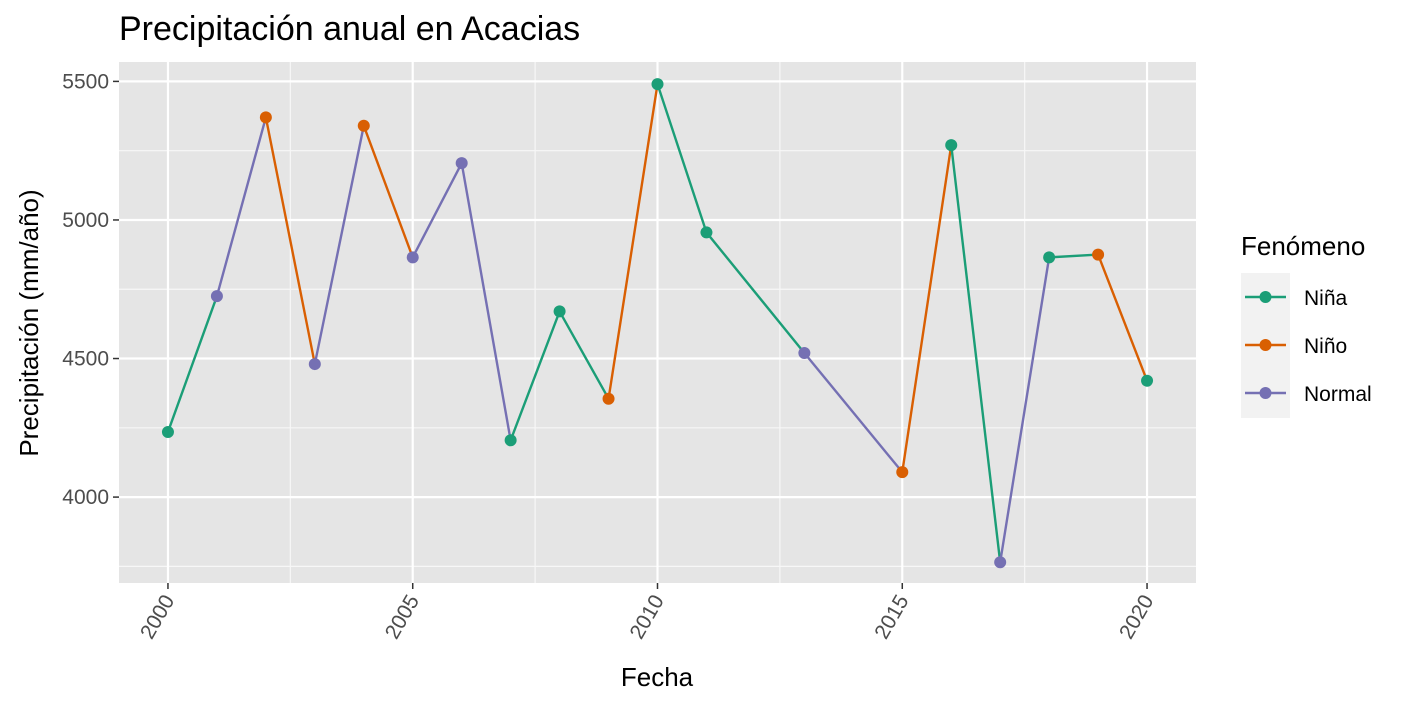 The height and width of the screenshot is (708, 1417). What do you see at coordinates (349, 29) in the screenshot?
I see `chart-title: Precipitación anual en Acacias` at bounding box center [349, 29].